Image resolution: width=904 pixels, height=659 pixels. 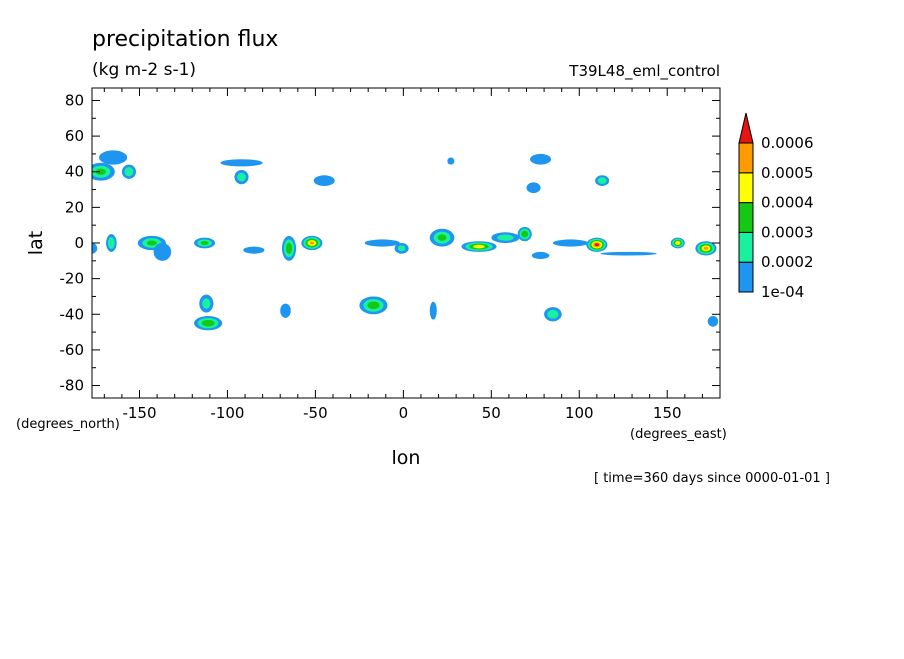 What do you see at coordinates (644, 71) in the screenshot?
I see `experiment-label: T39L48_eml_control` at bounding box center [644, 71].